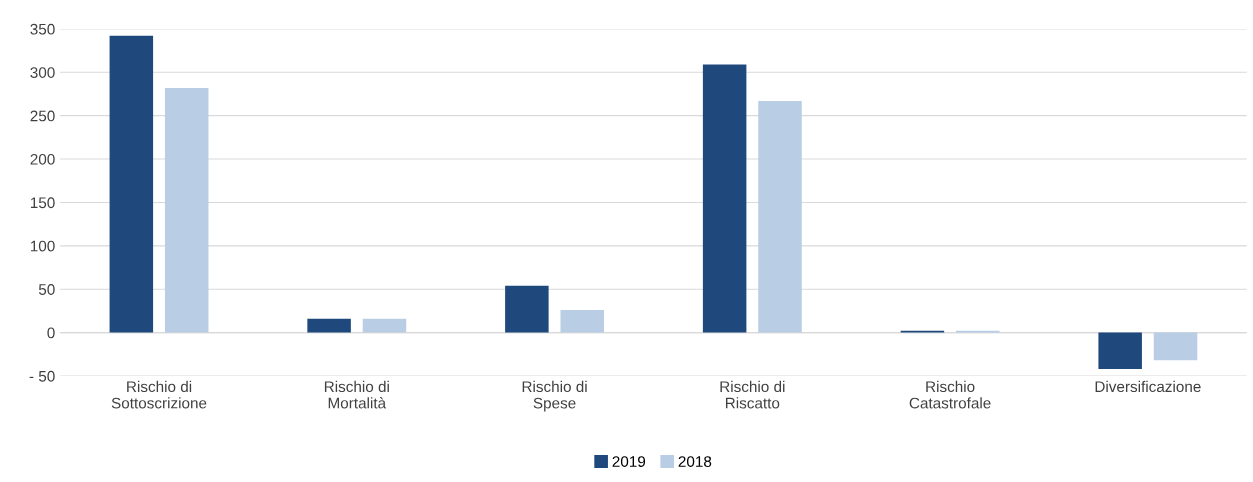 The image size is (1253, 482). I want to click on y-tick-label: - 50, so click(42, 376).